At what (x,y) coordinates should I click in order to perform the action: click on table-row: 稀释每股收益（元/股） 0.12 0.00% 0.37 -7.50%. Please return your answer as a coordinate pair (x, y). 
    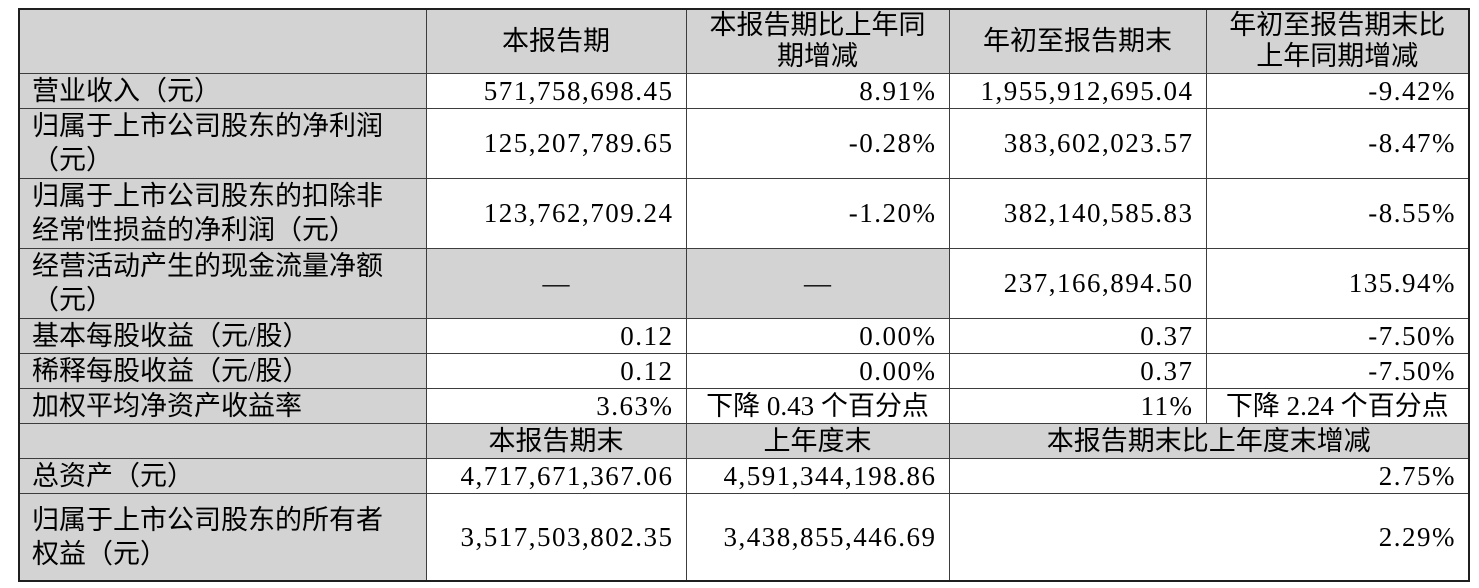
    Looking at the image, I should click on (744, 370).